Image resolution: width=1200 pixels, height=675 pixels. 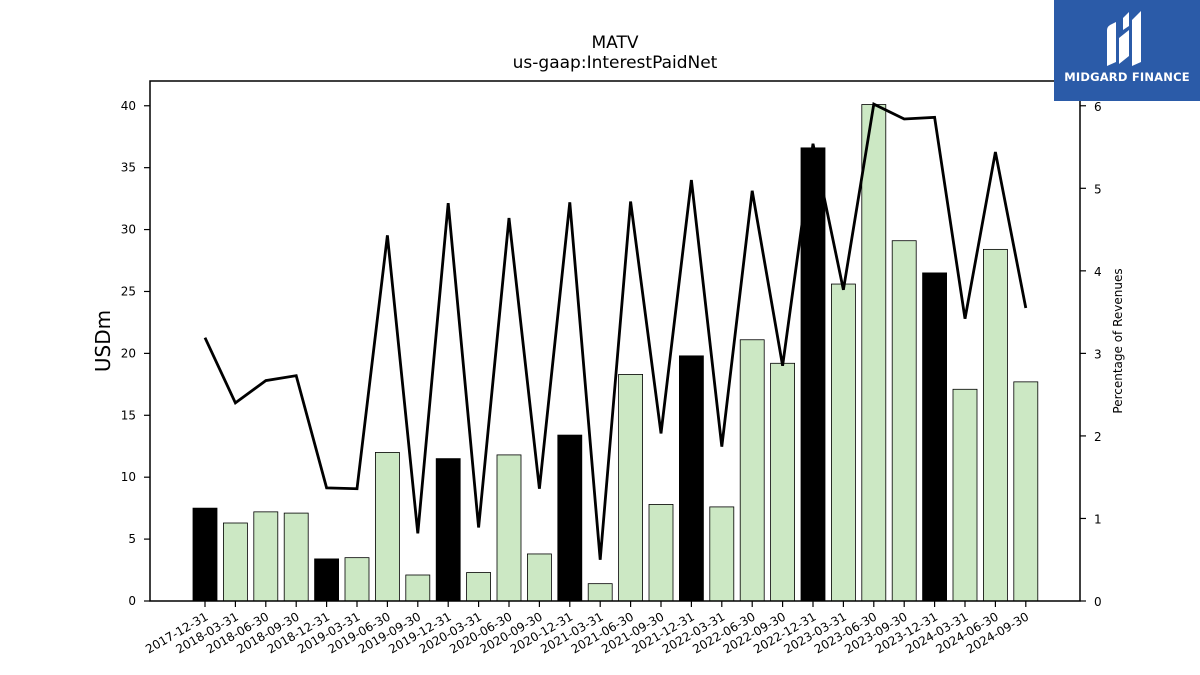 What do you see at coordinates (1118, 340) in the screenshot?
I see `y2-axis-label: Percentage of Revenues` at bounding box center [1118, 340].